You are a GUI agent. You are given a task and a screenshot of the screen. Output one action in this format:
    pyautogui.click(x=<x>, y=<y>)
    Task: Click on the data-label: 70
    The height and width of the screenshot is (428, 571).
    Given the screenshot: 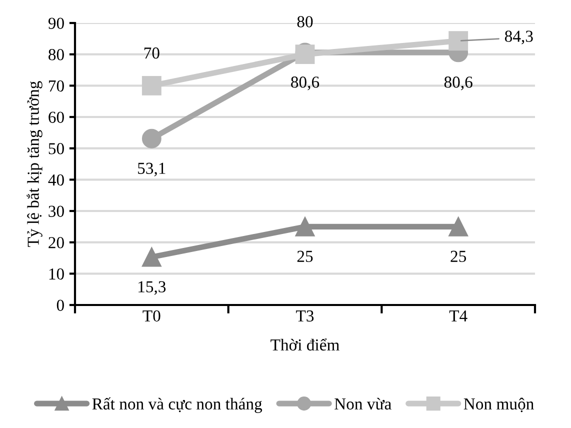 What is the action you would take?
    pyautogui.click(x=152, y=53)
    